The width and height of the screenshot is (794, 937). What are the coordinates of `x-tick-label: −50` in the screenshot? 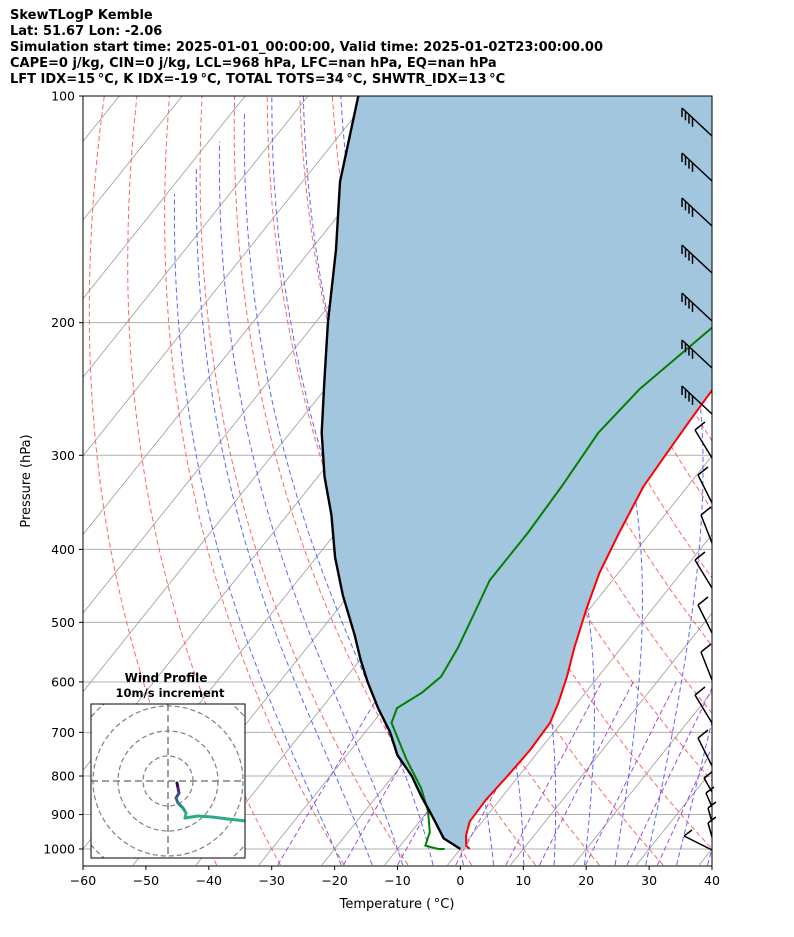 It's located at (146, 880).